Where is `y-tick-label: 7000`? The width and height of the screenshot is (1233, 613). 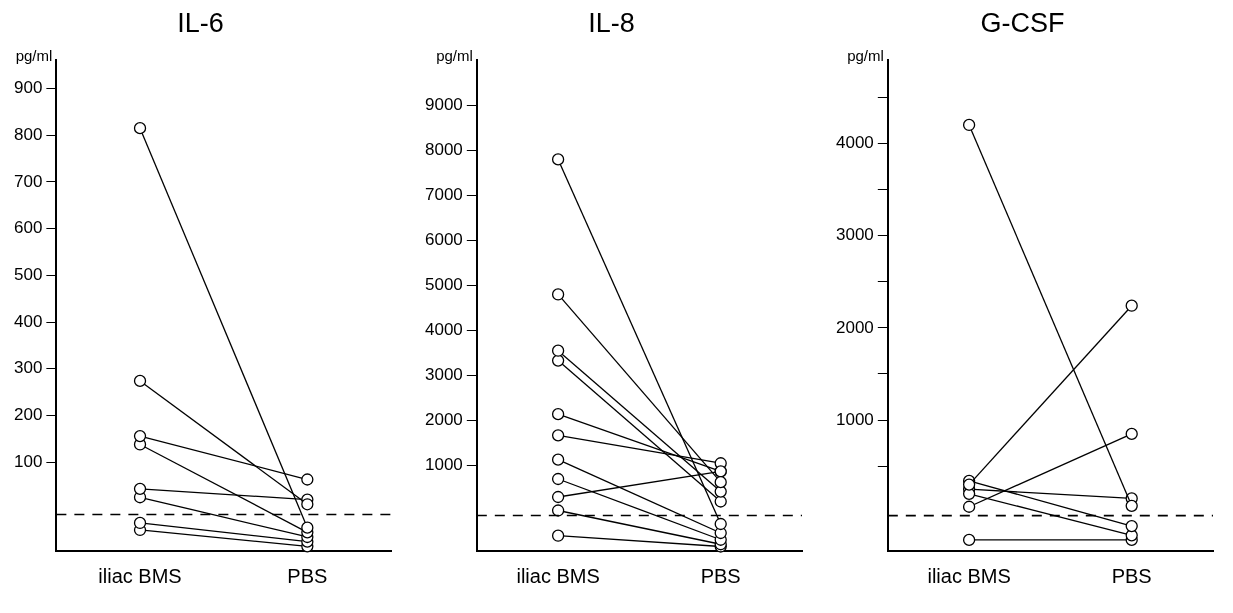 y-tick-label: 7000 is located at coordinates (443, 195).